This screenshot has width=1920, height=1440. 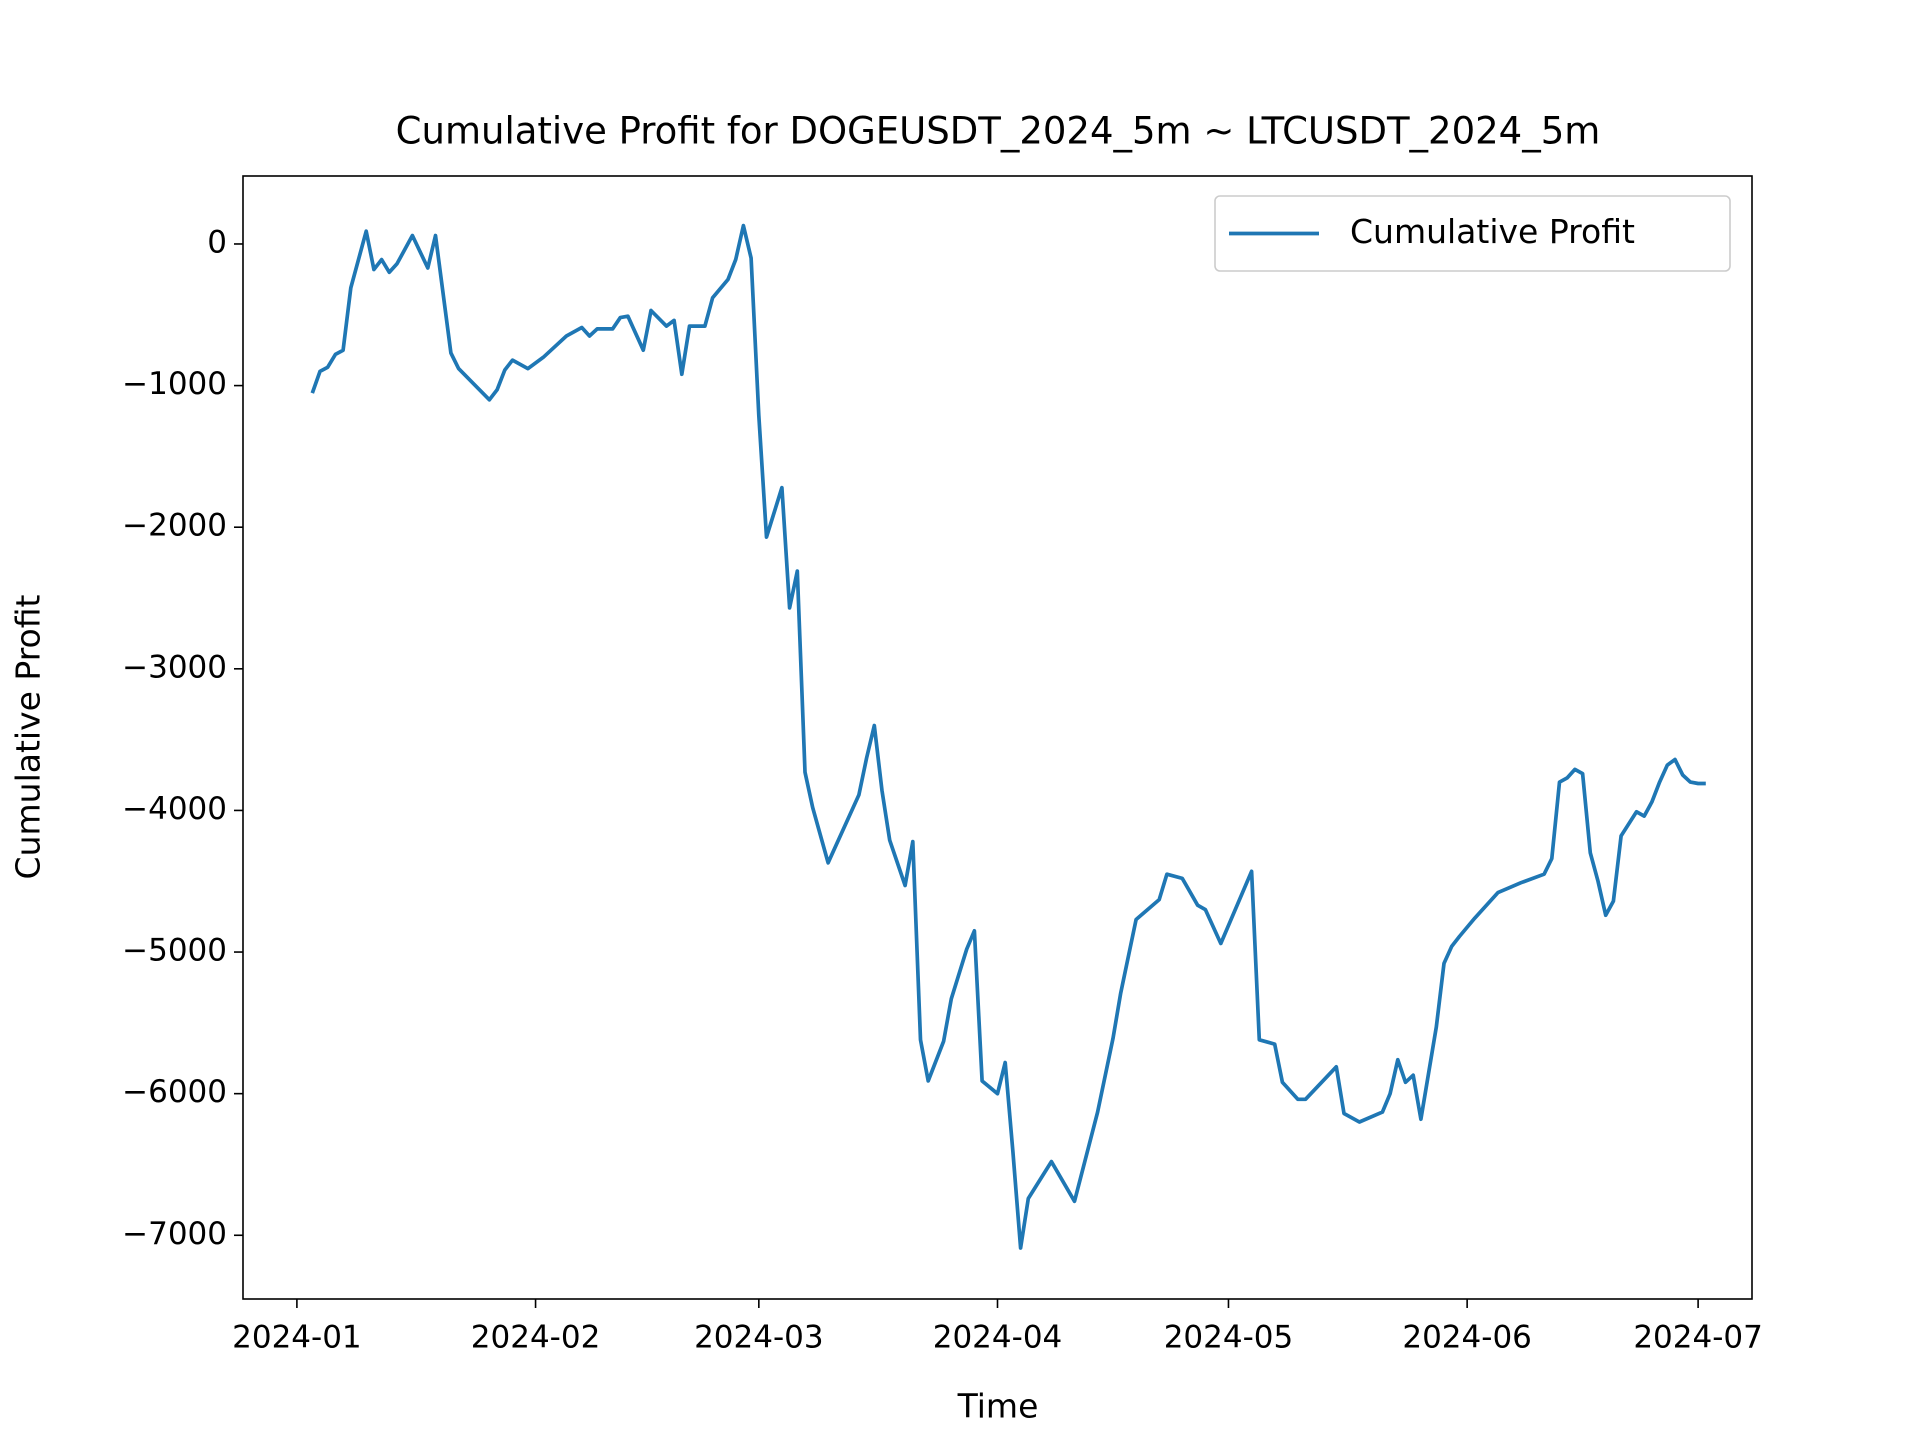 What do you see at coordinates (536, 1338) in the screenshot?
I see `x-tick-label: 2024-02` at bounding box center [536, 1338].